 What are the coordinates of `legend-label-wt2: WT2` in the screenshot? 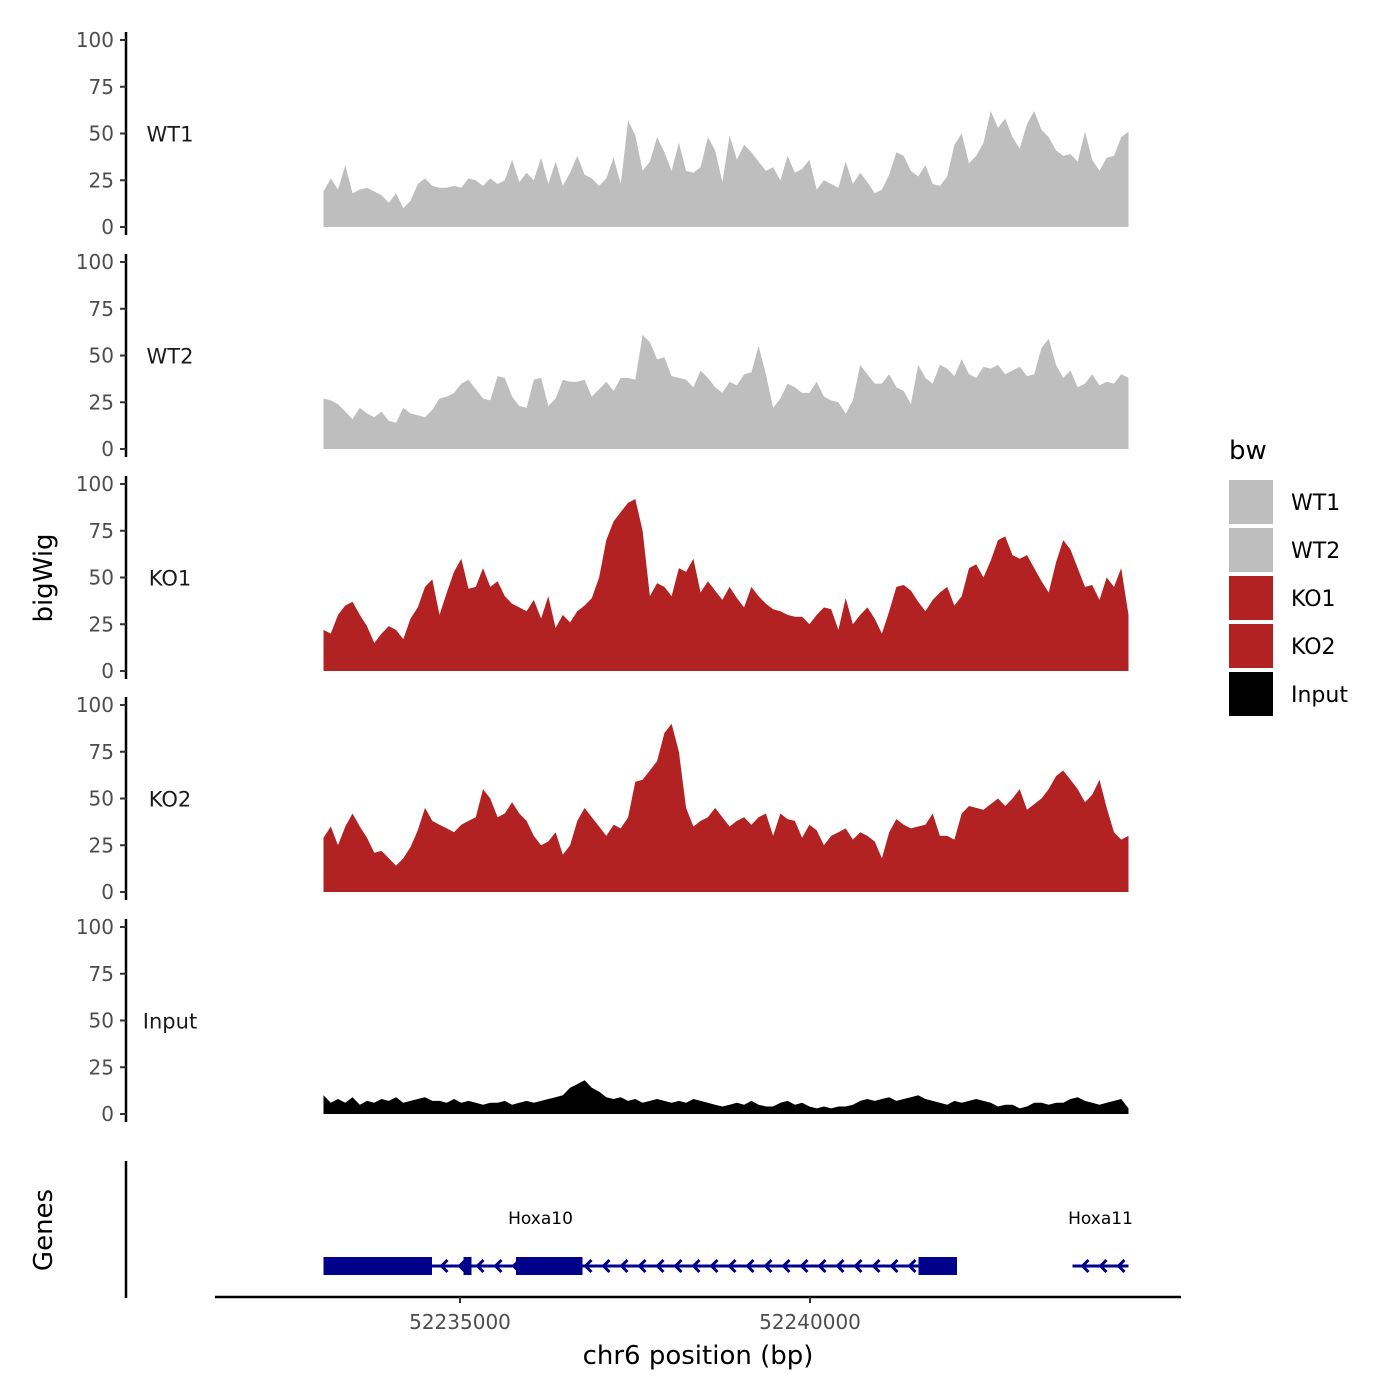 It's located at (1315, 551).